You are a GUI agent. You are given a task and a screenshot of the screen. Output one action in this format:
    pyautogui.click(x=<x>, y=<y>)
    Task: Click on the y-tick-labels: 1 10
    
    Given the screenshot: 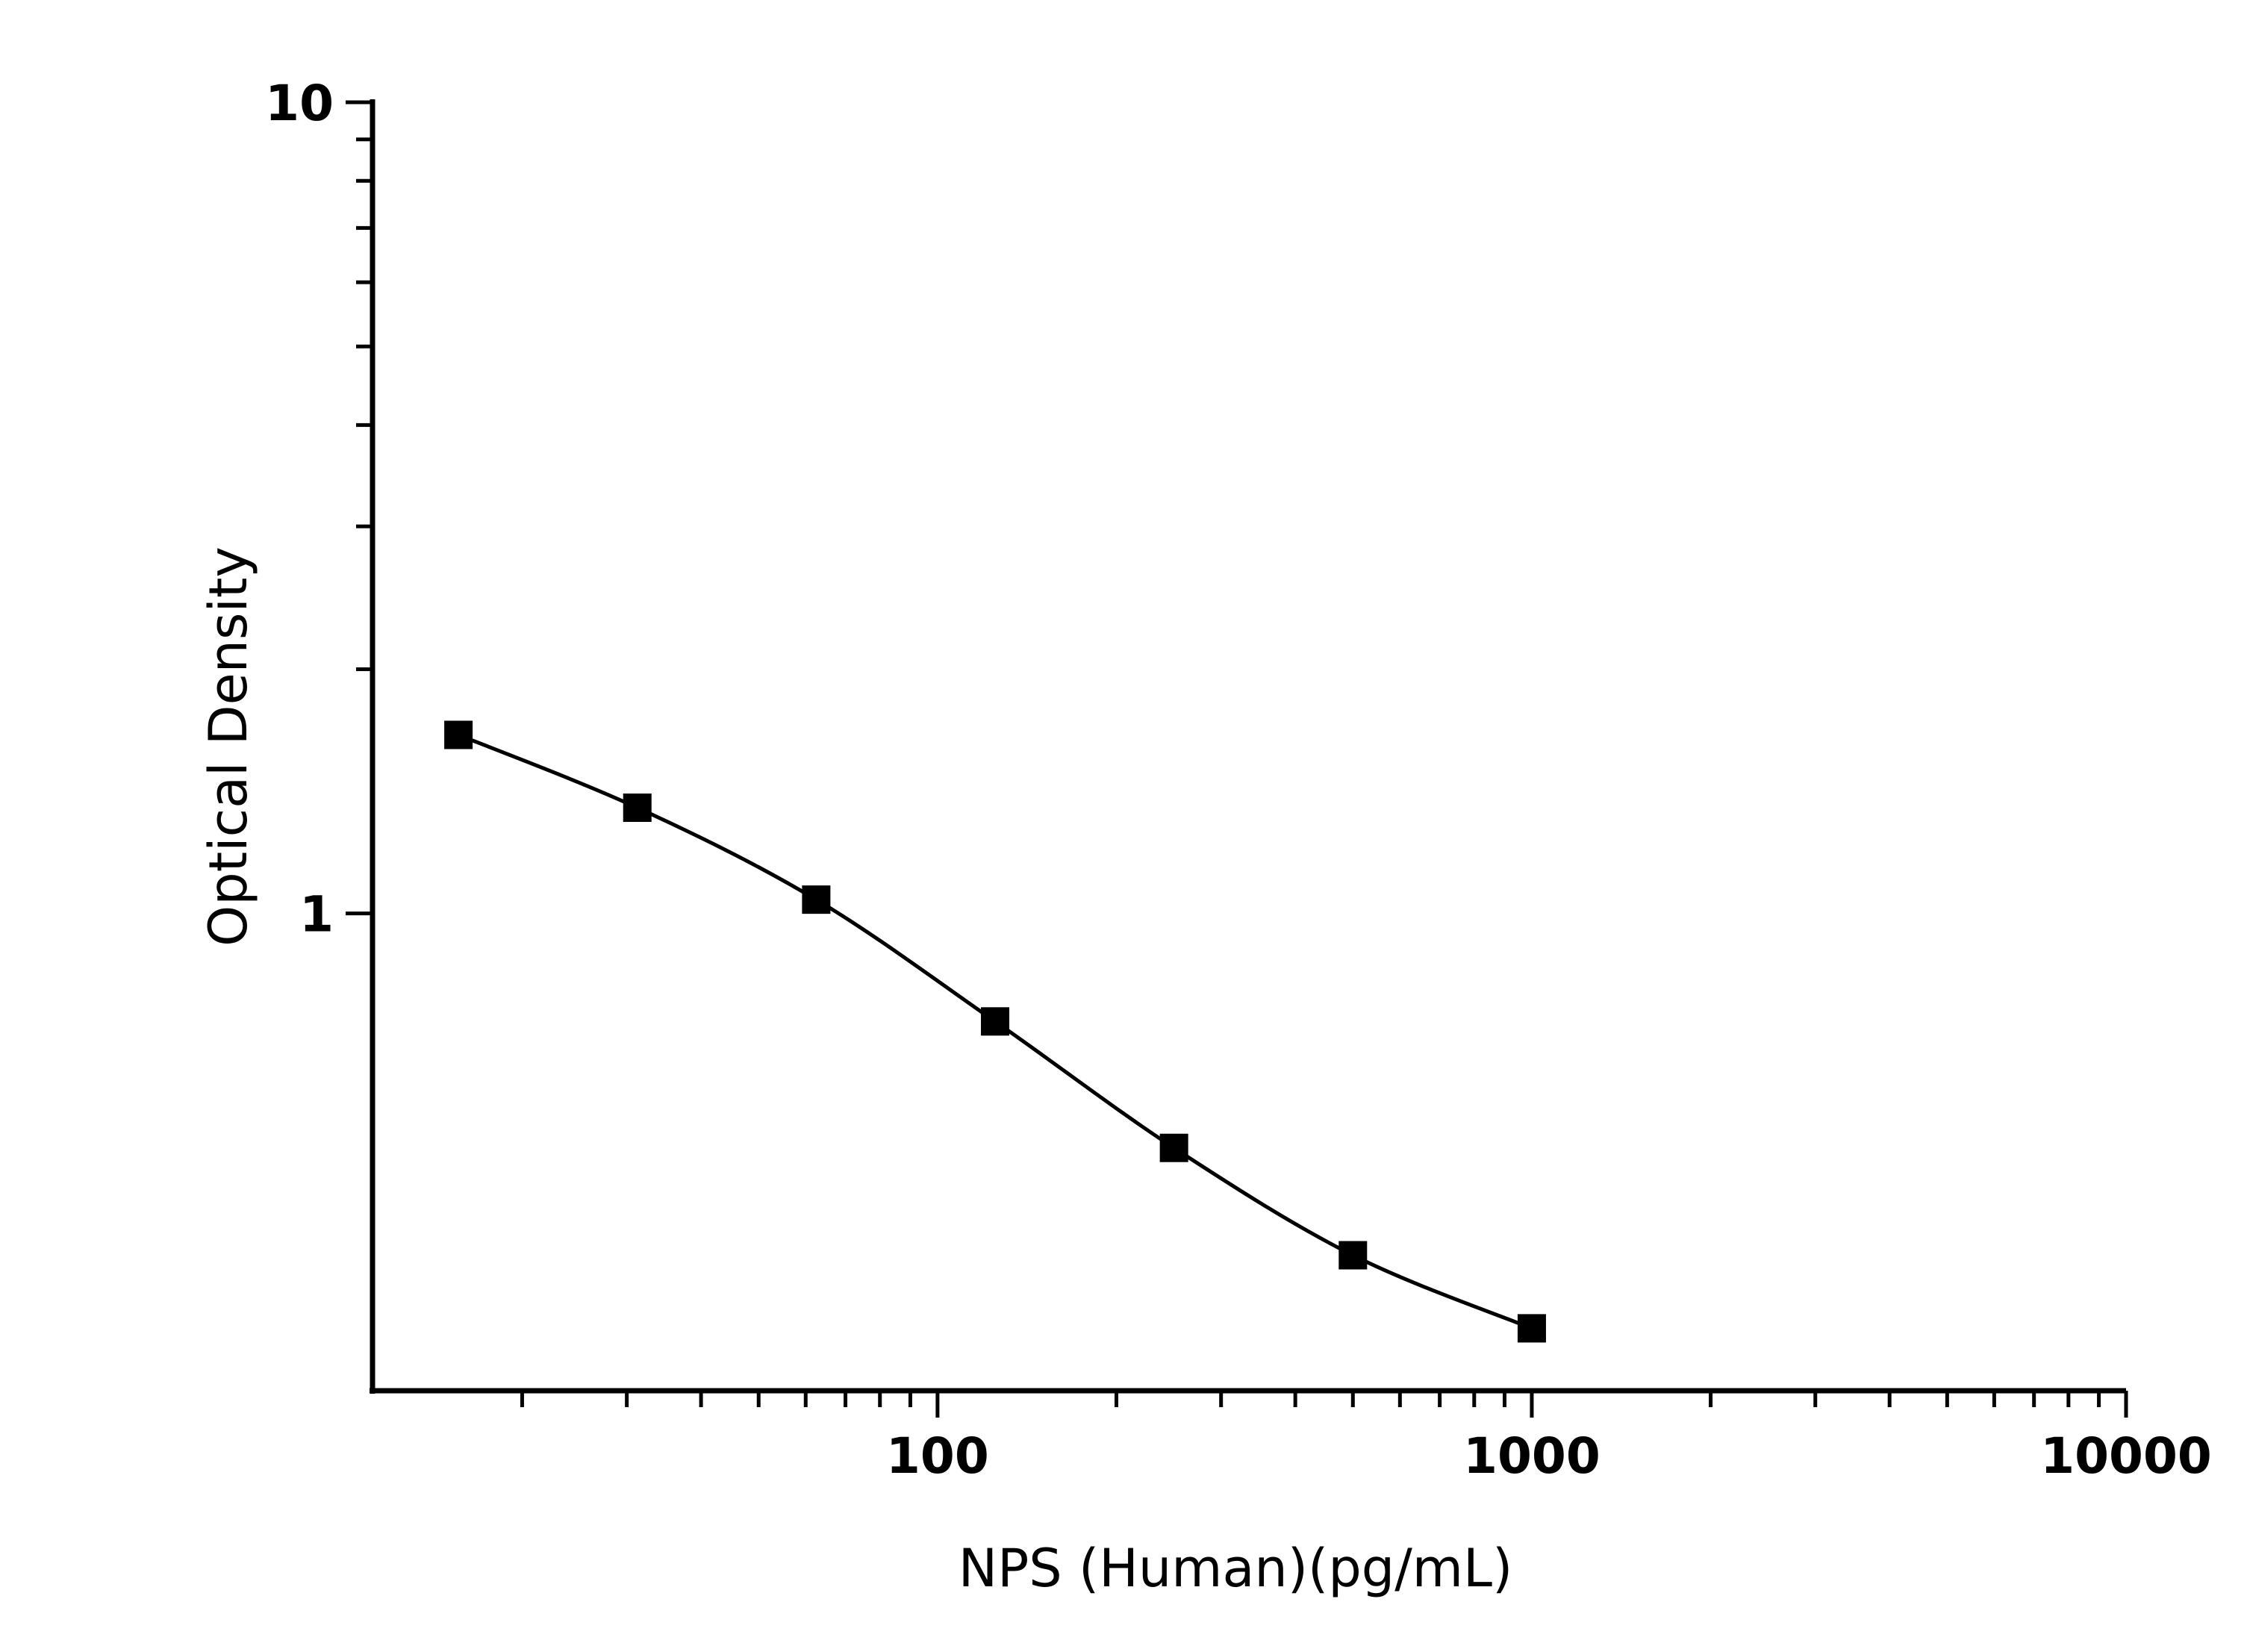 What is the action you would take?
    pyautogui.click(x=299, y=510)
    